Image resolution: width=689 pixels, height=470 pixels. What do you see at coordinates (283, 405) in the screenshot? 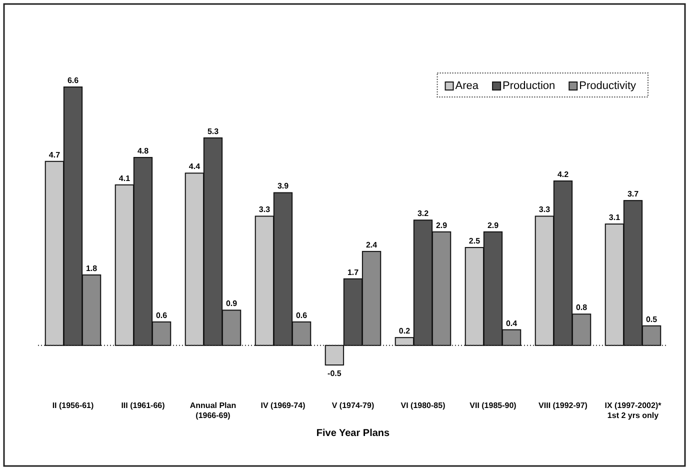
I see `x-tick-label: IV (1969-74)` at bounding box center [283, 405].